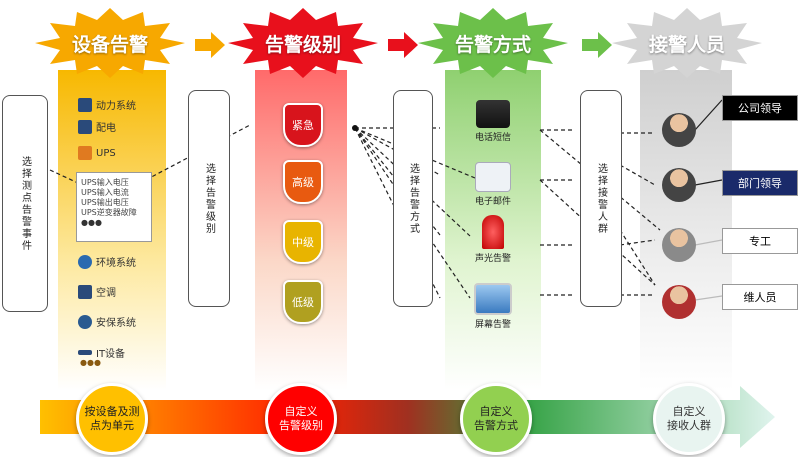  I want to click on flow-step-receivers: 自定义 接收人群, so click(689, 419).